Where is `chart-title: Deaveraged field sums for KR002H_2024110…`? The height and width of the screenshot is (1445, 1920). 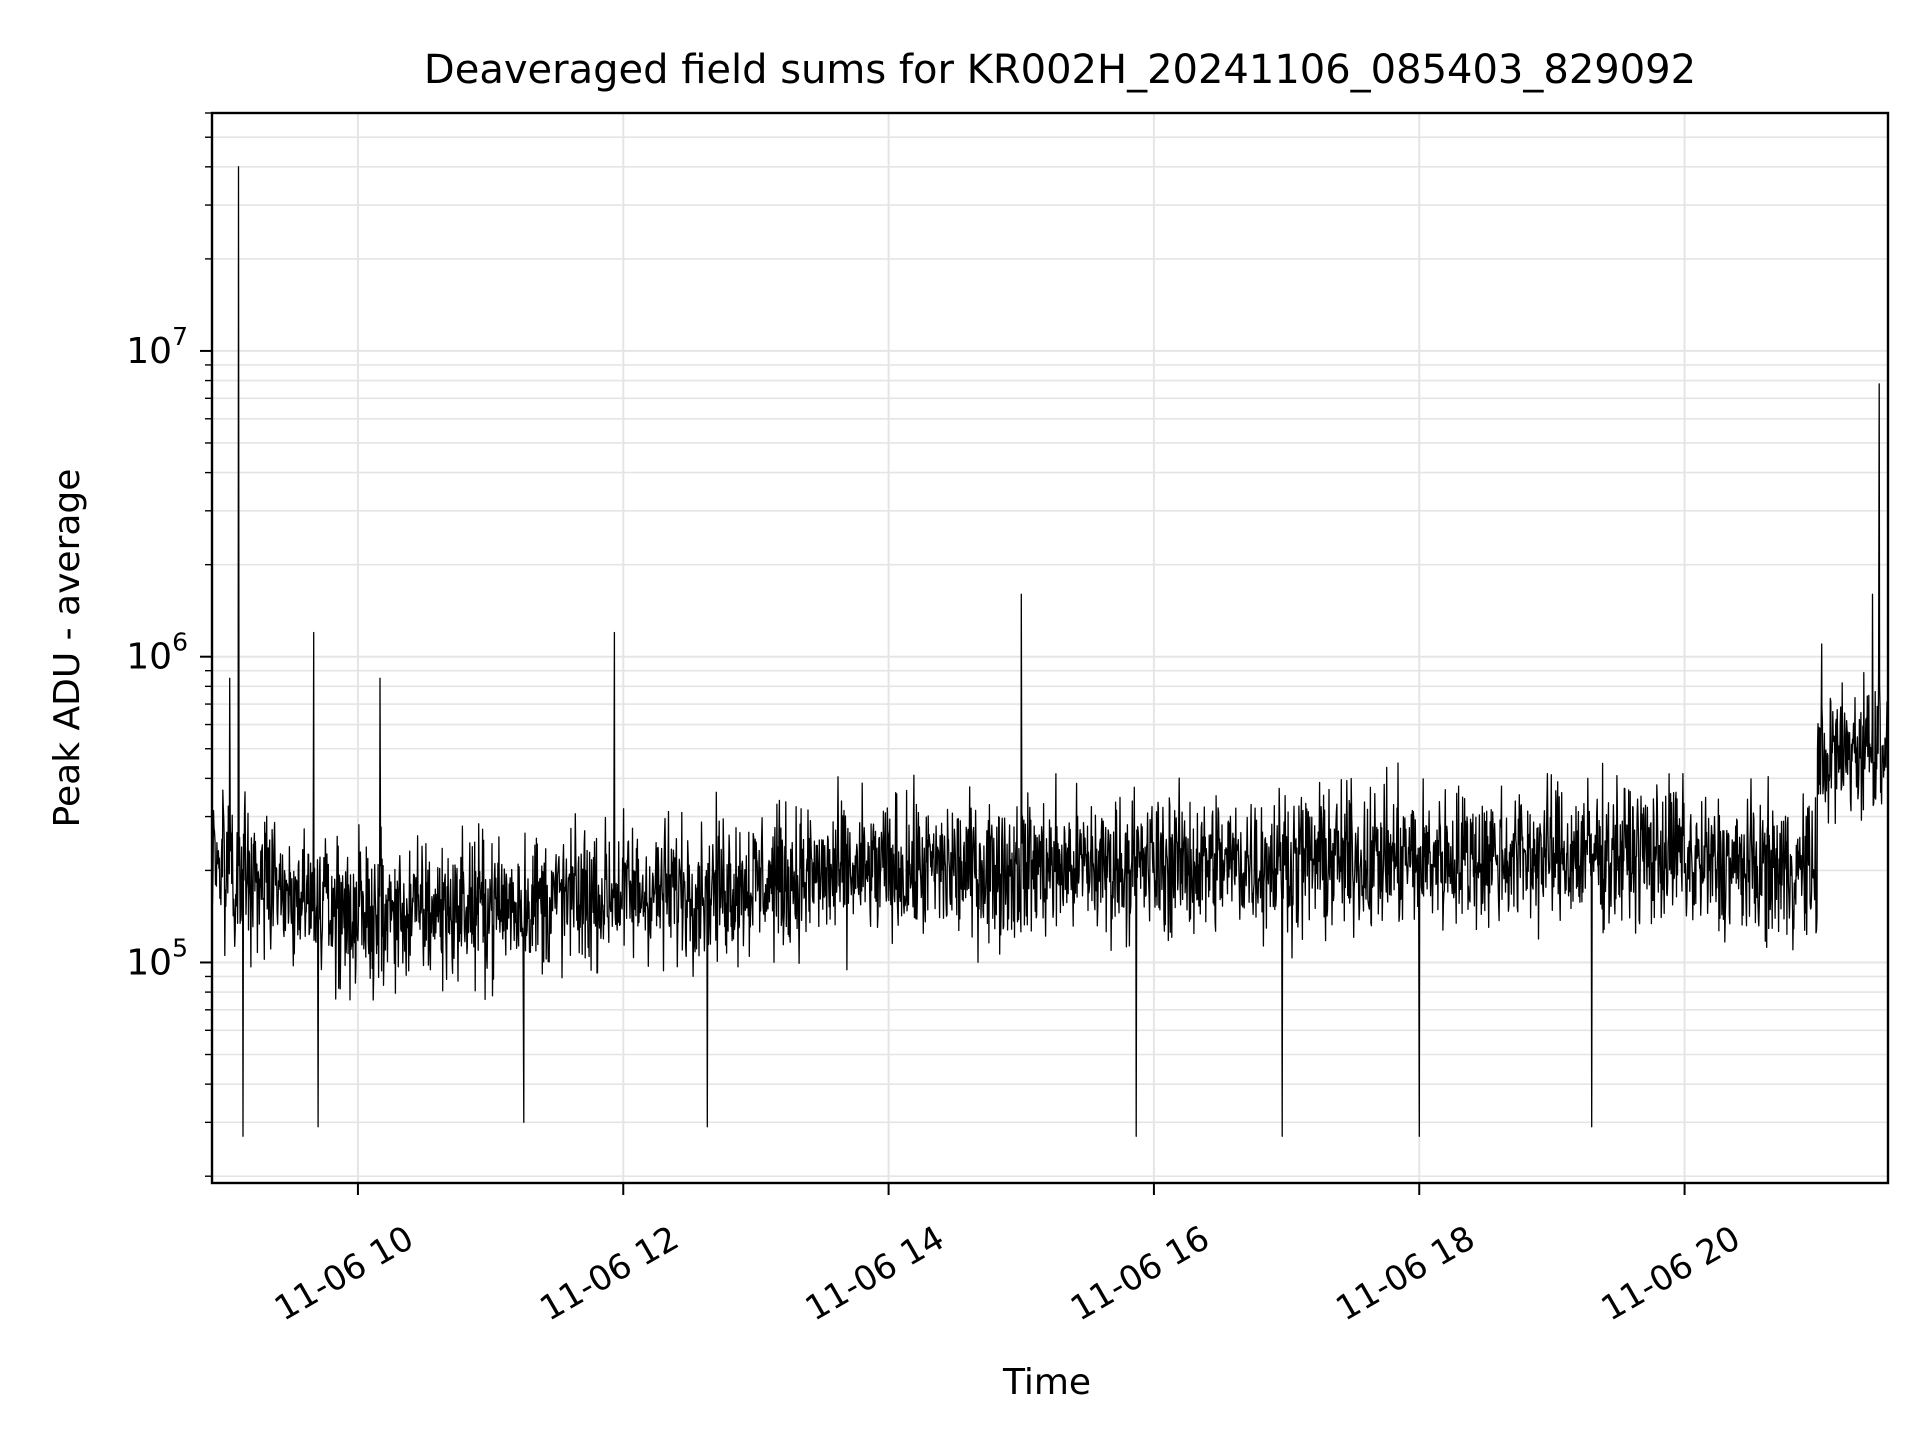
chart-title: Deaveraged field sums for KR002H_2024110… is located at coordinates (1060, 70).